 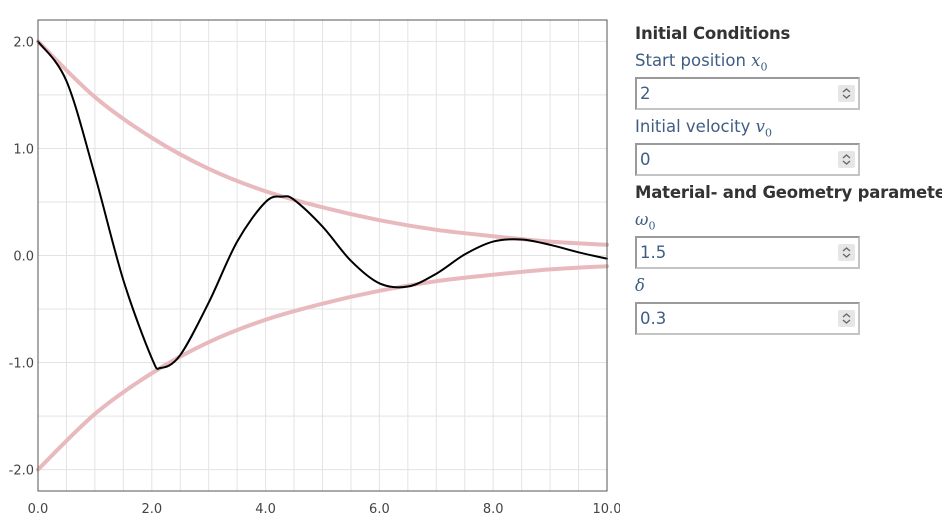 I want to click on start-position-label-text: Start position, so click(x=690, y=60).